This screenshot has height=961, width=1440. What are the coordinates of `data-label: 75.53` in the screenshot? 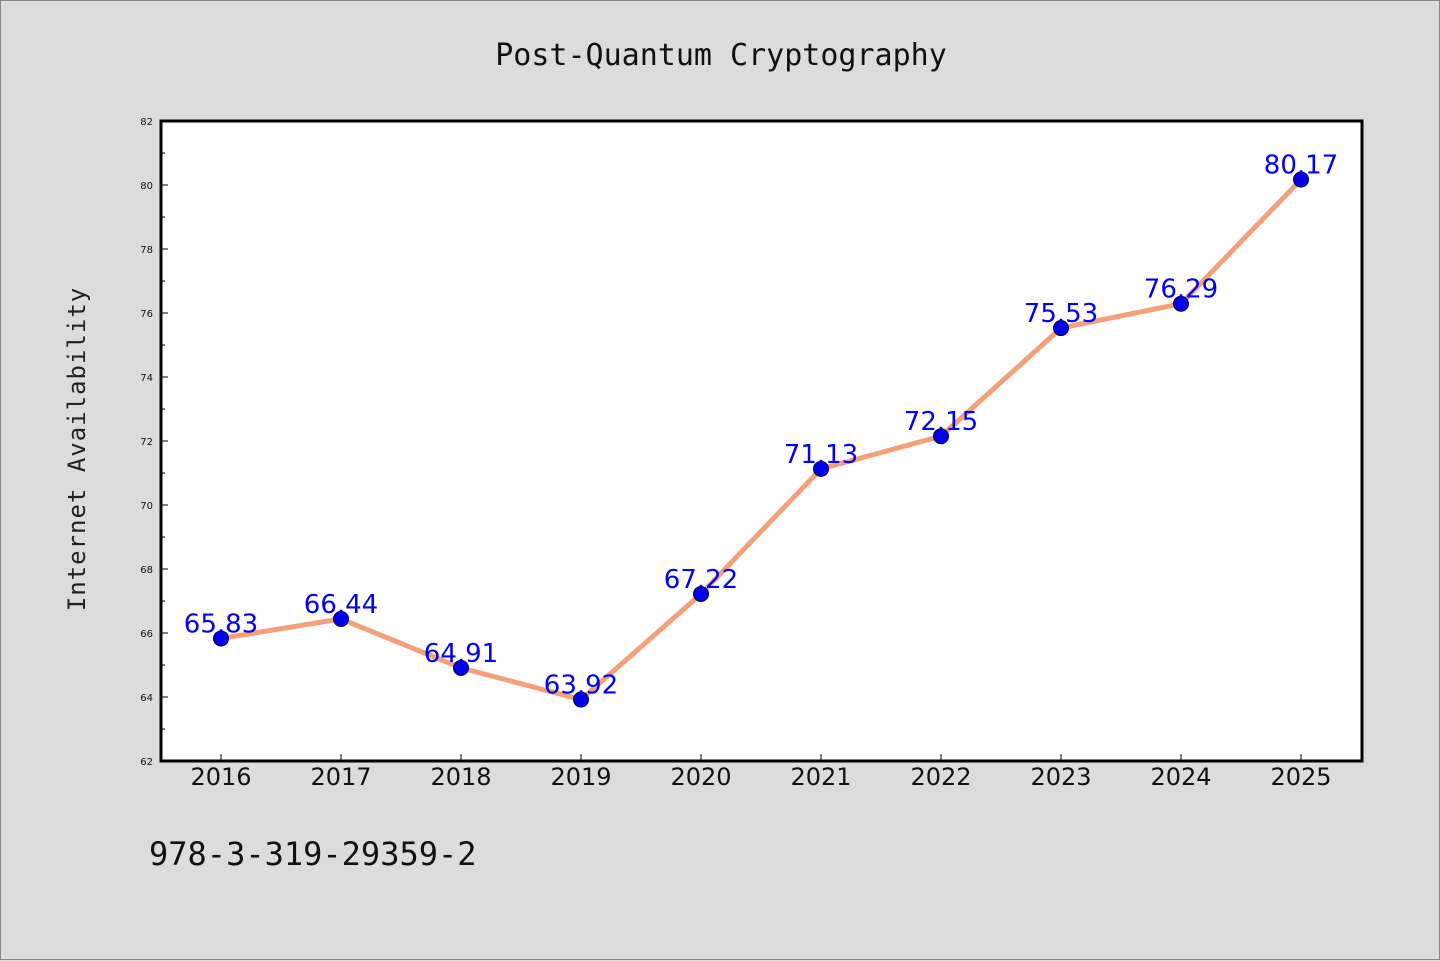 It's located at (1061, 314).